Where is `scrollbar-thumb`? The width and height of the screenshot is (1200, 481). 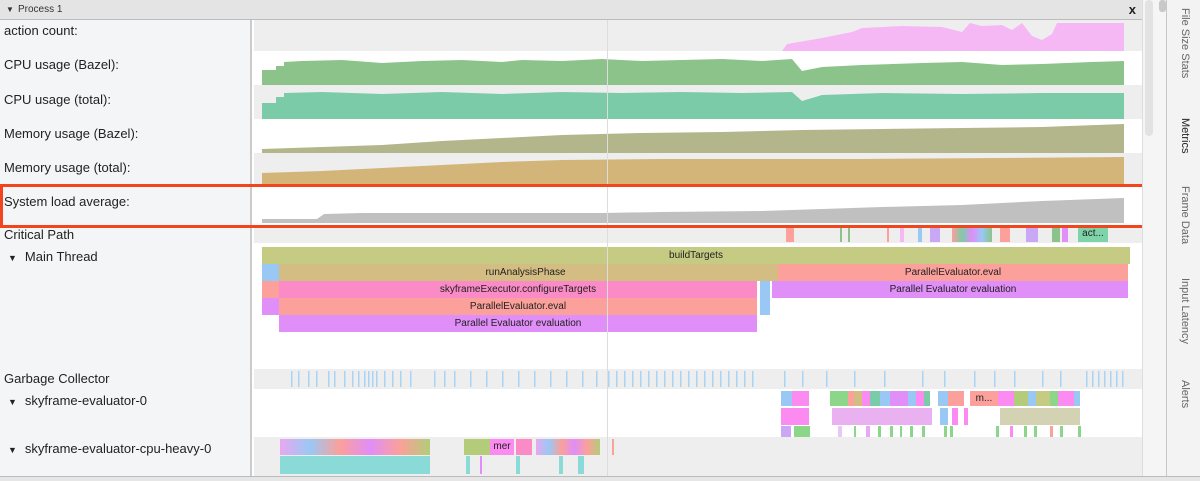 scrollbar-thumb is located at coordinates (1162, 6).